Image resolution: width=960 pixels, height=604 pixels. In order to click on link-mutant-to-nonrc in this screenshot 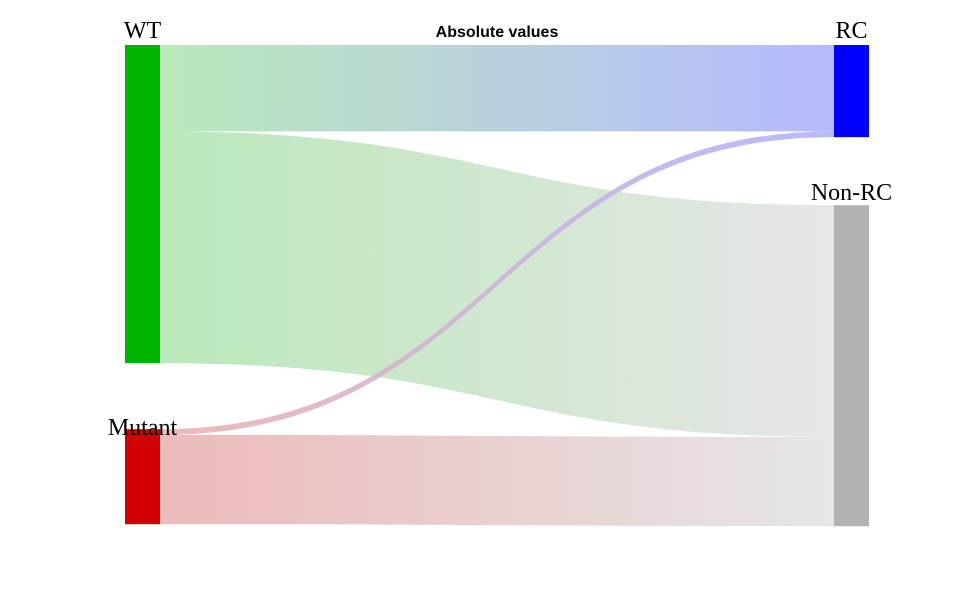, I will do `click(497, 480)`.